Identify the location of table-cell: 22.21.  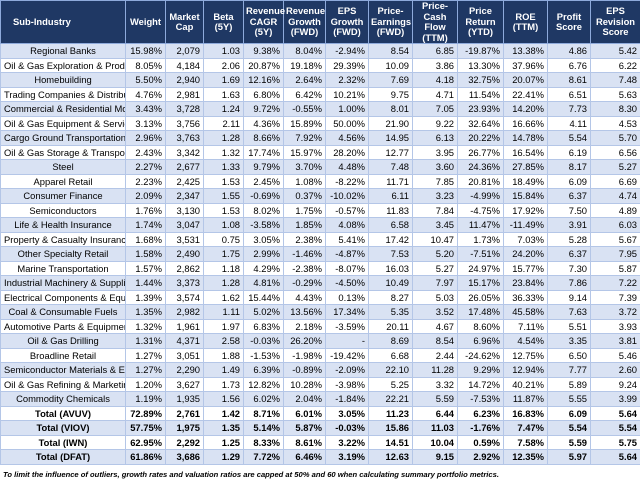
(390, 399).